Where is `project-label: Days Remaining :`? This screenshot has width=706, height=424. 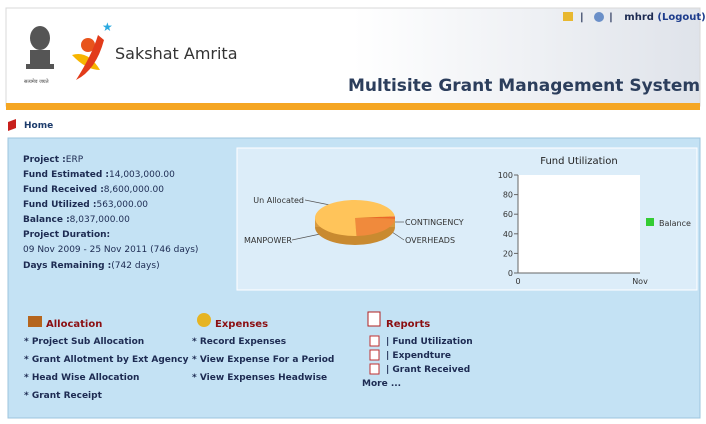 project-label: Days Remaining : is located at coordinates (67, 266).